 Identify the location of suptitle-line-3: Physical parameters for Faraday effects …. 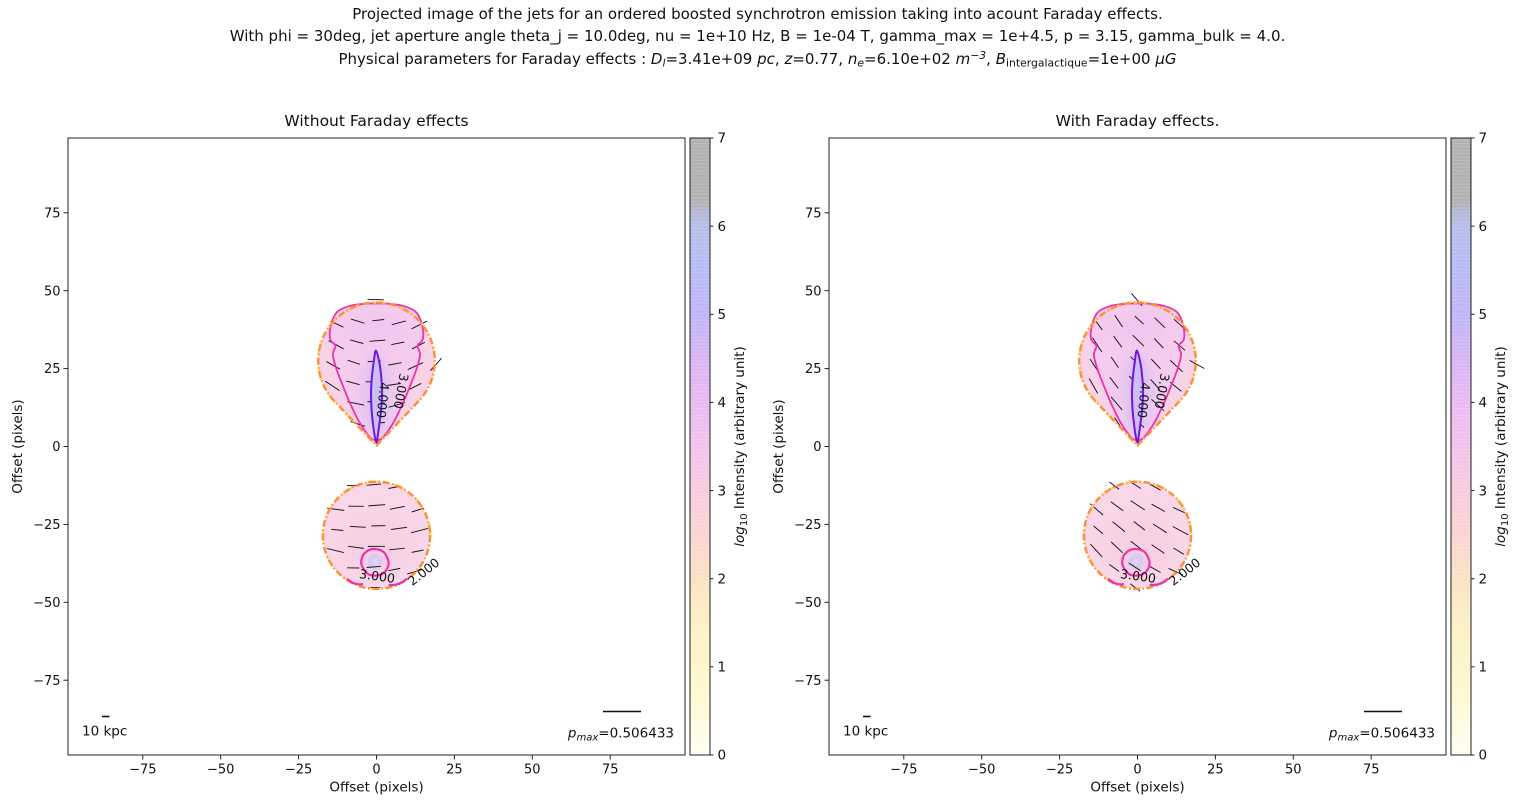
(757, 59).